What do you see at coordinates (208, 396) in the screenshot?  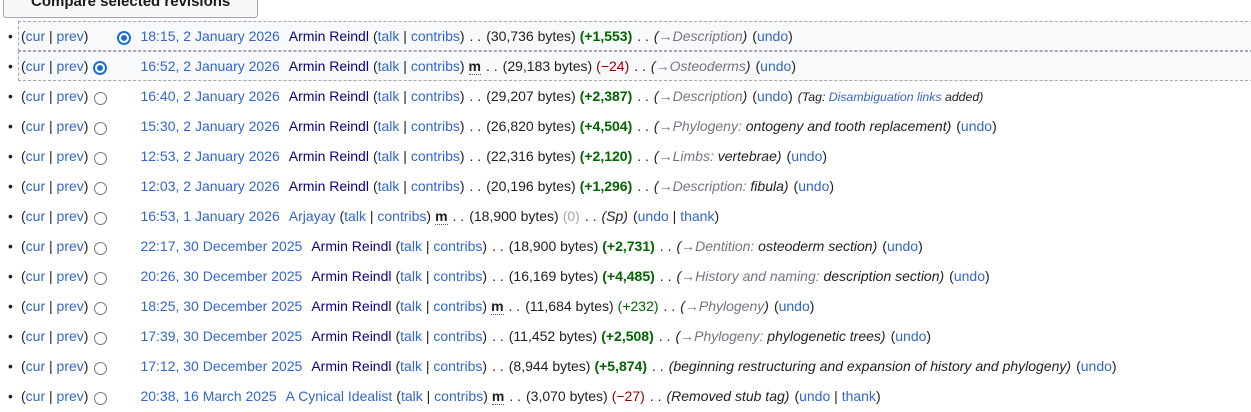 I see `revision-timestamp-link: 20:38, 16 March 2025` at bounding box center [208, 396].